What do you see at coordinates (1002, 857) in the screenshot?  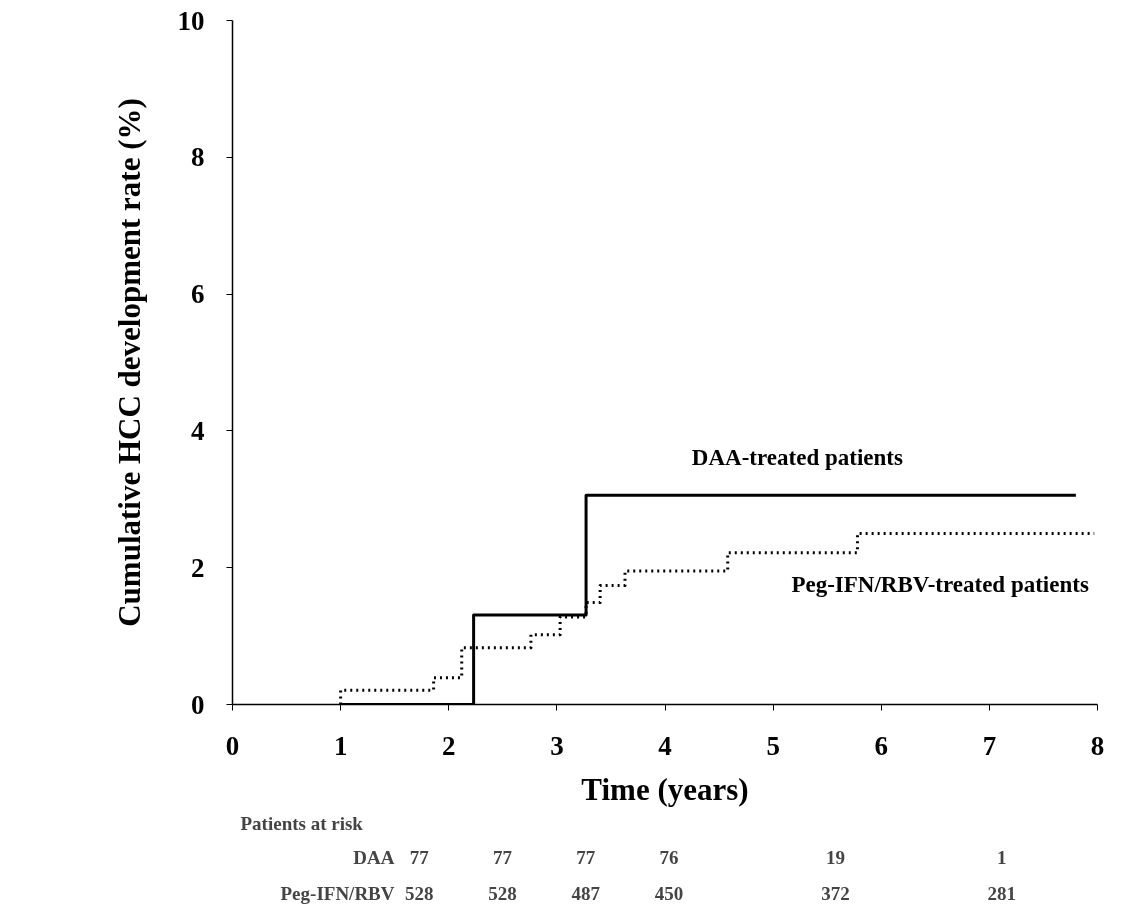 I see `text: 1` at bounding box center [1002, 857].